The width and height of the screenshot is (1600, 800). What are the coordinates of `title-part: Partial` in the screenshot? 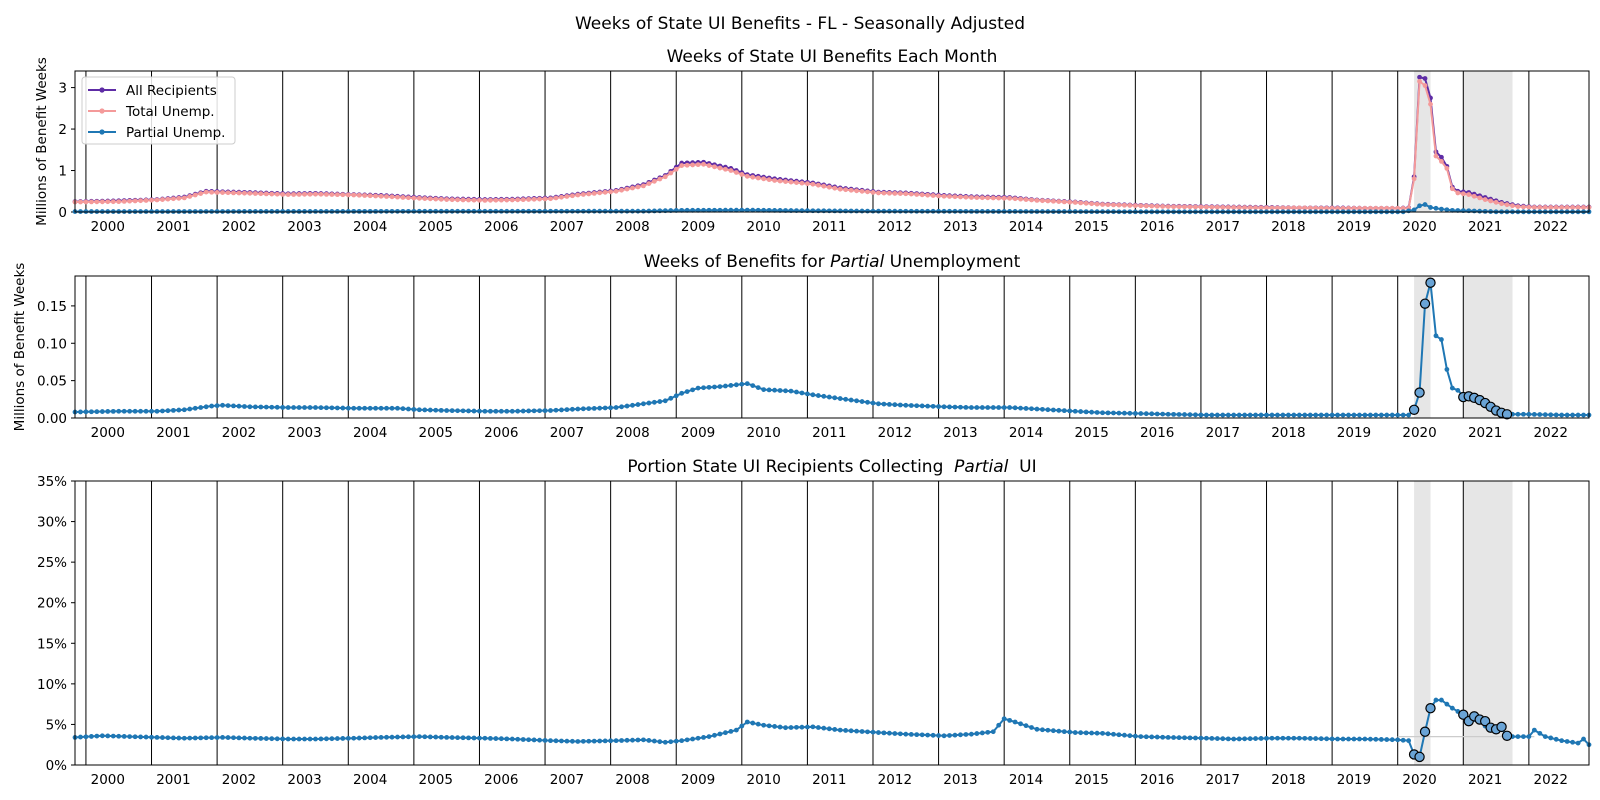 It's located at (981, 467).